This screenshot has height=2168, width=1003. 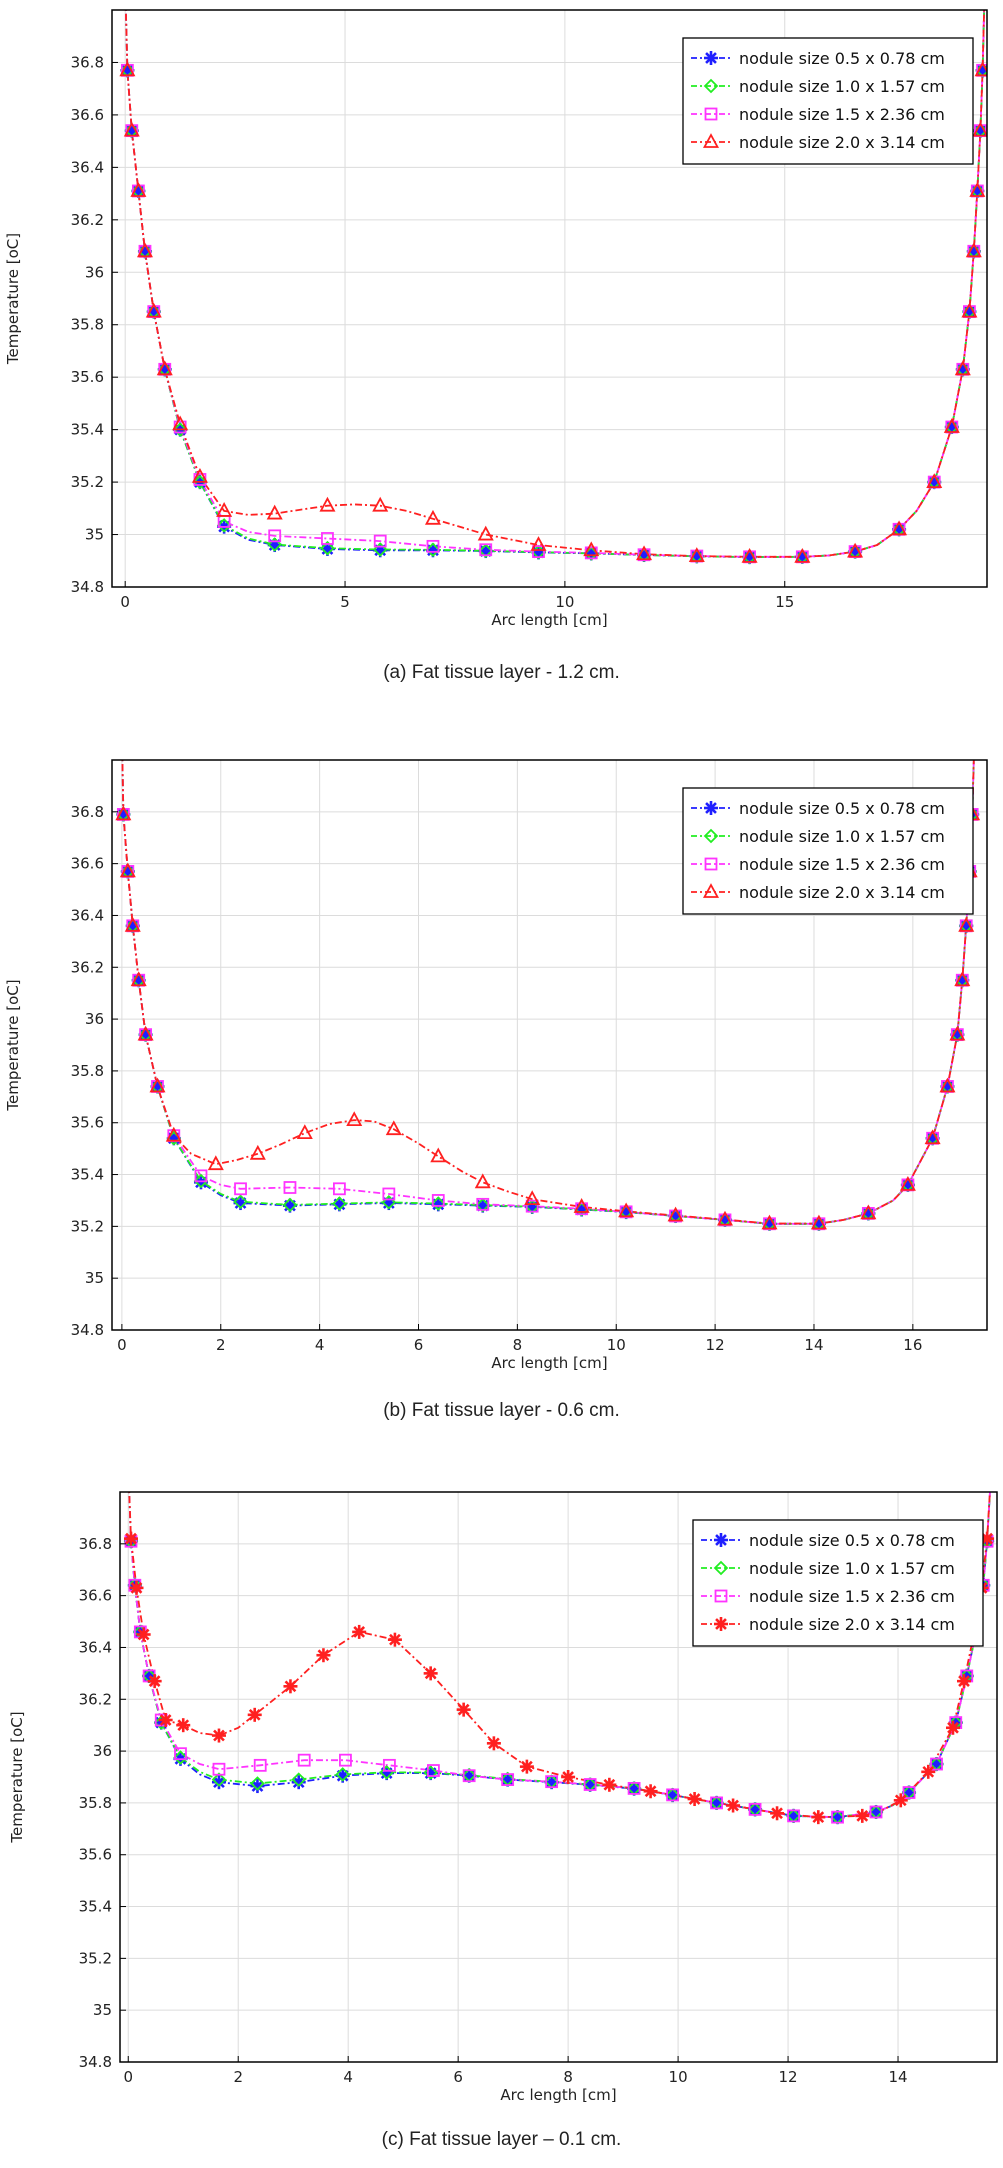 What do you see at coordinates (94, 1278) in the screenshot?
I see `y-tick-label: 35` at bounding box center [94, 1278].